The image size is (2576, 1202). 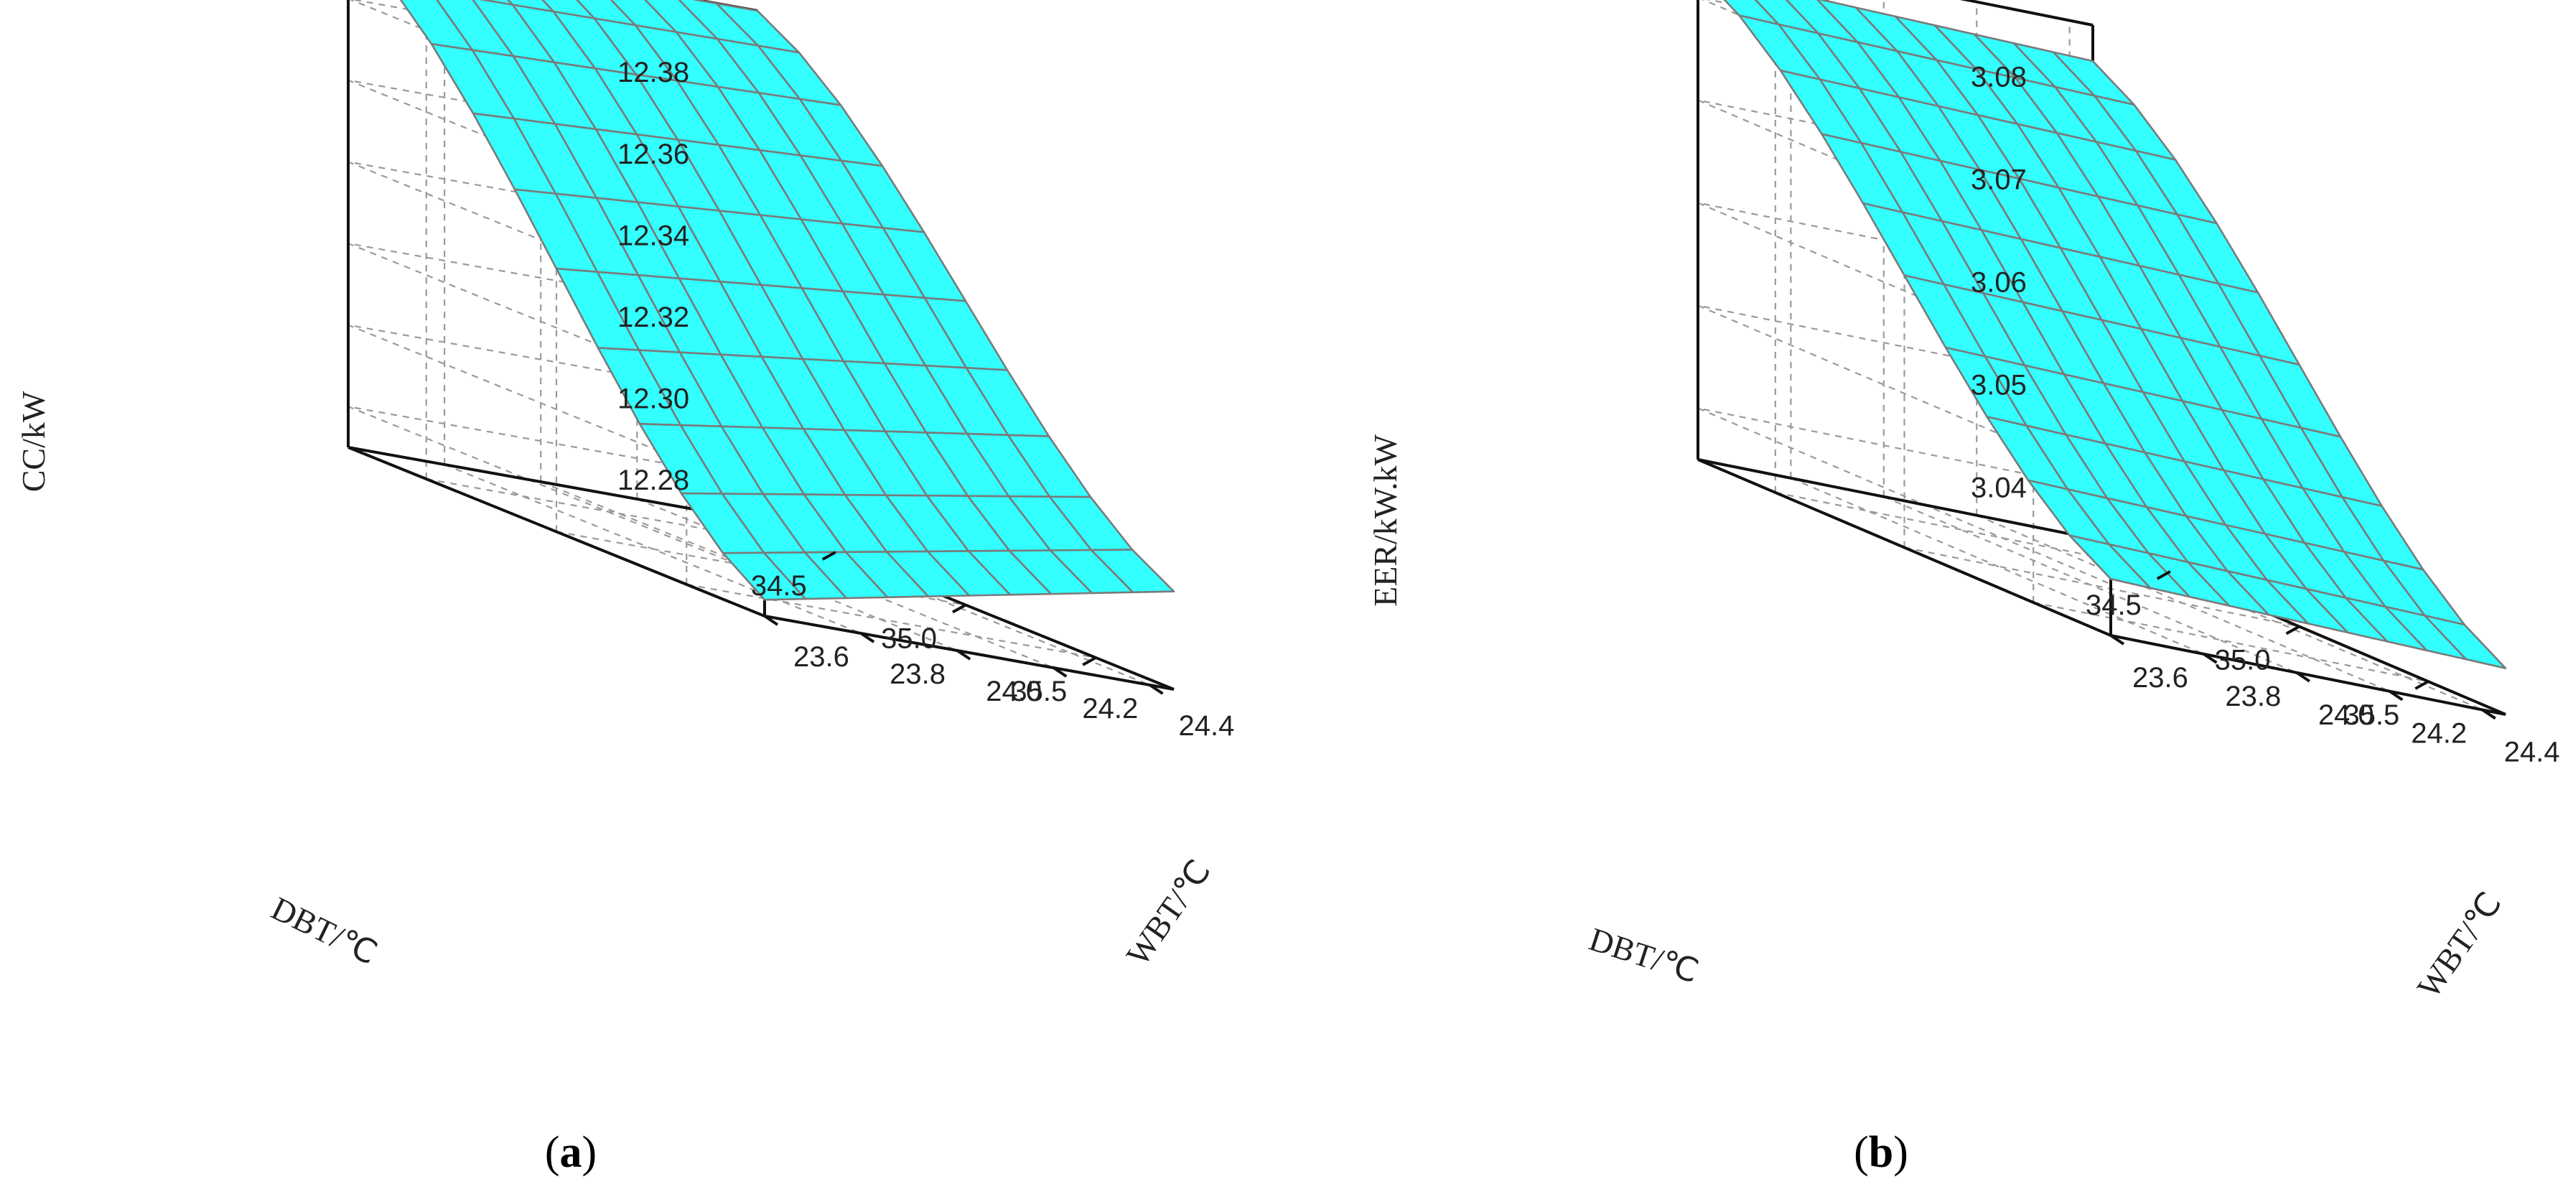 What do you see at coordinates (1999, 488) in the screenshot?
I see `z-tick-label: 3.04` at bounding box center [1999, 488].